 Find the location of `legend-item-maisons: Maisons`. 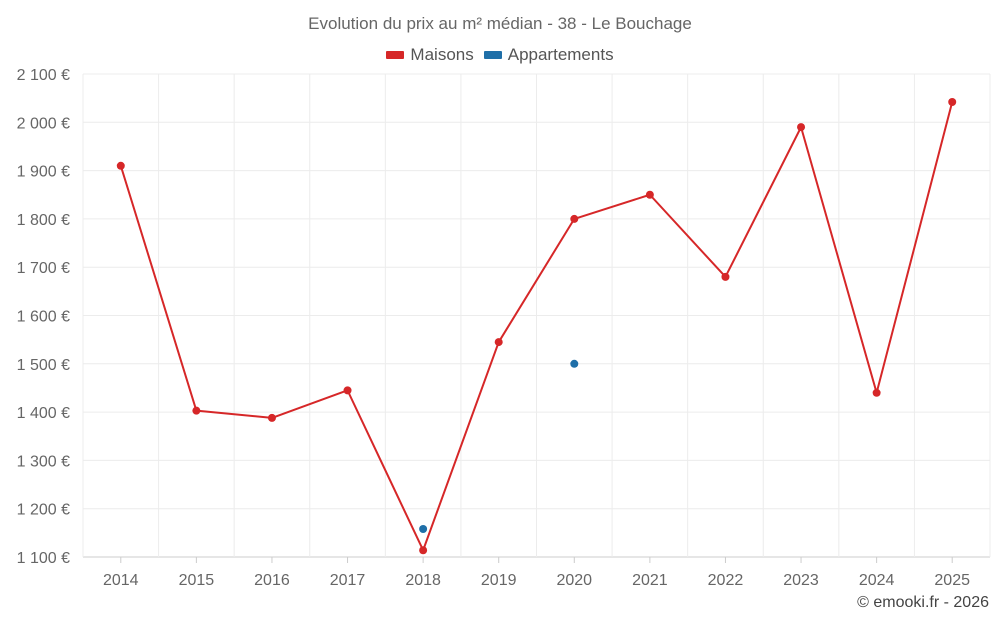

legend-item-maisons: Maisons is located at coordinates (430, 55).